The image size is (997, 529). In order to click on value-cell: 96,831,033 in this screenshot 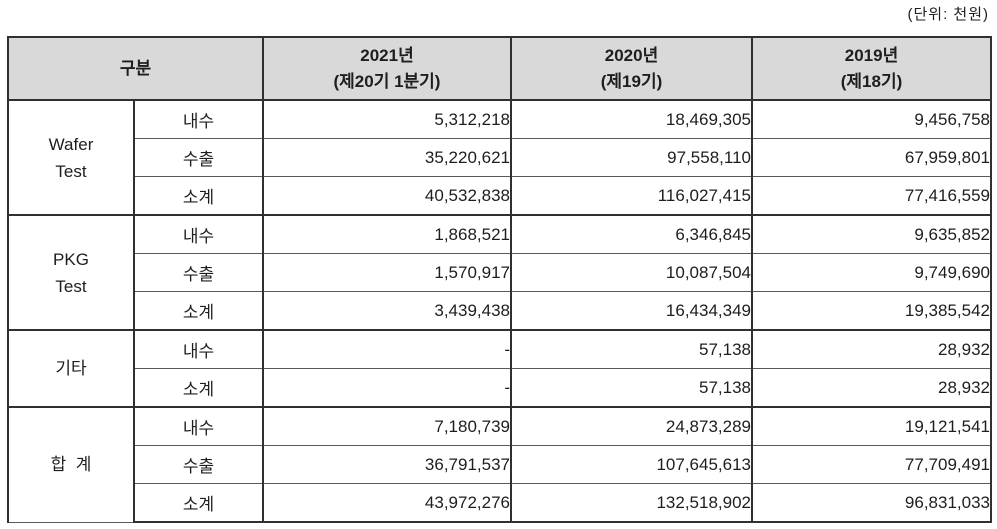, I will do `click(871, 503)`.